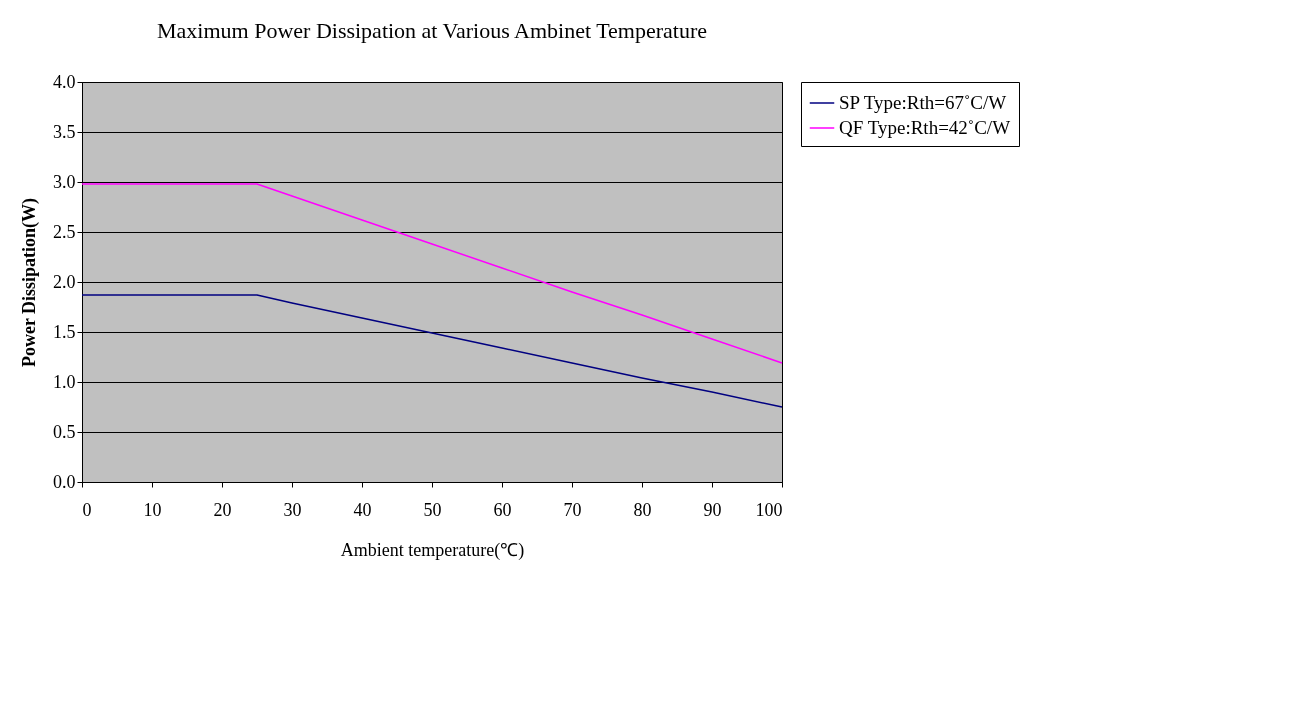 The height and width of the screenshot is (717, 1292). Describe the element at coordinates (432, 509) in the screenshot. I see `x-tick-label: 50` at that location.